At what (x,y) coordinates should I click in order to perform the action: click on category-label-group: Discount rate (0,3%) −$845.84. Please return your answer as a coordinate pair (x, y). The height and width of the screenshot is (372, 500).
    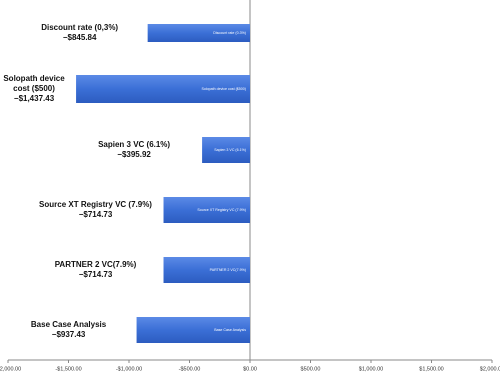
    Looking at the image, I should click on (80, 33).